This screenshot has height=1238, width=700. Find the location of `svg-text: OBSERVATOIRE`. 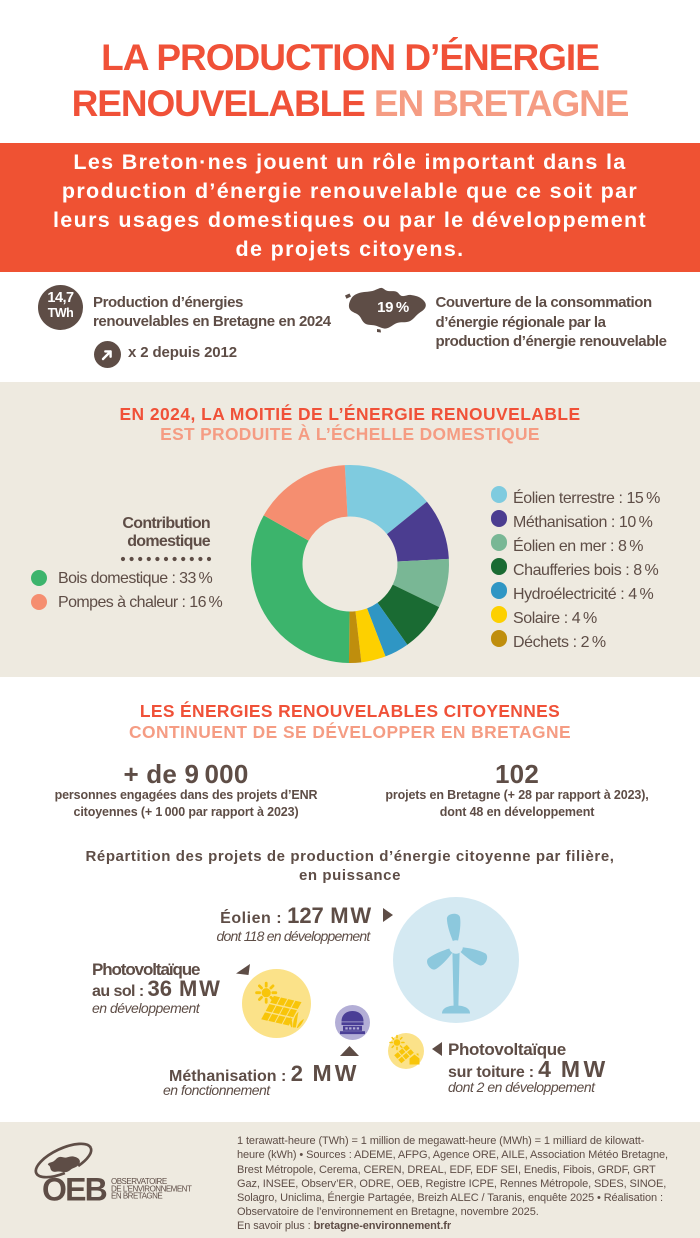

svg-text: OBSERVATOIRE is located at coordinates (139, 1181).